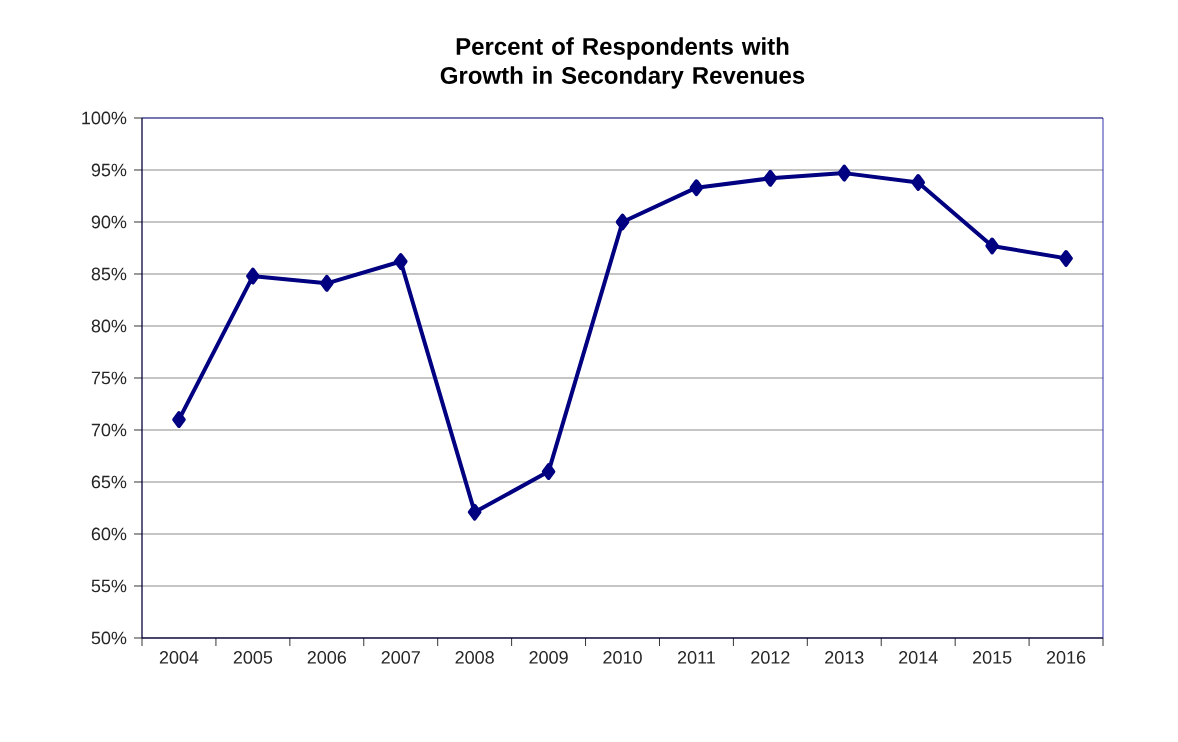 The image size is (1178, 742). Describe the element at coordinates (327, 657) in the screenshot. I see `x-tick-label: 2006` at that location.